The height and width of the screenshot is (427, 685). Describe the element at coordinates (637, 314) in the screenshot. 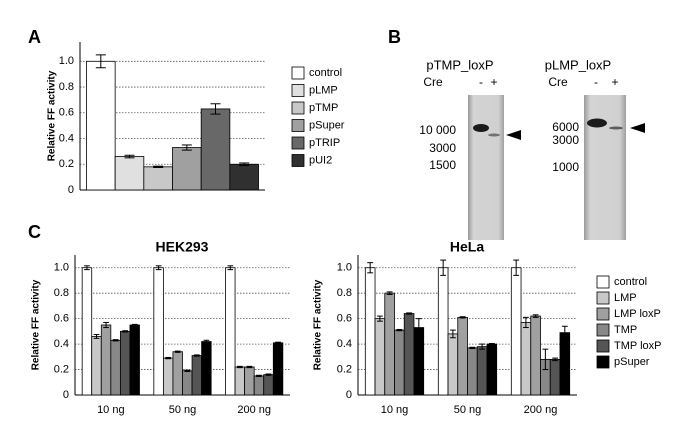

I see `legend-label: LMP loxP` at that location.